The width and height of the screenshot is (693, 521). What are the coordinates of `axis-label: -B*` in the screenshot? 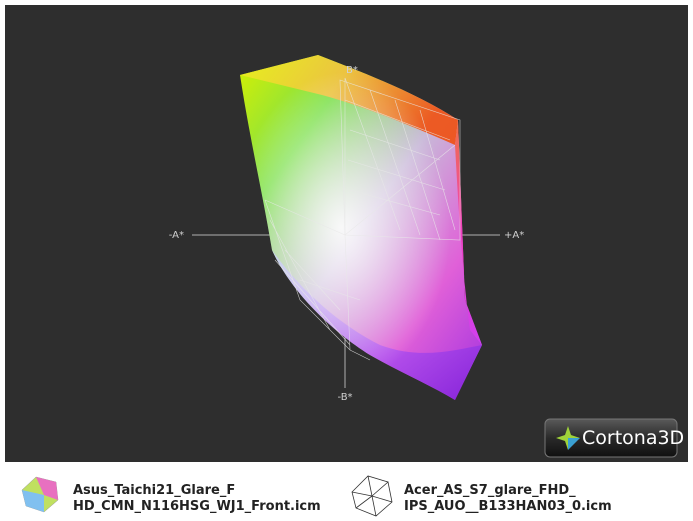 It's located at (344, 397).